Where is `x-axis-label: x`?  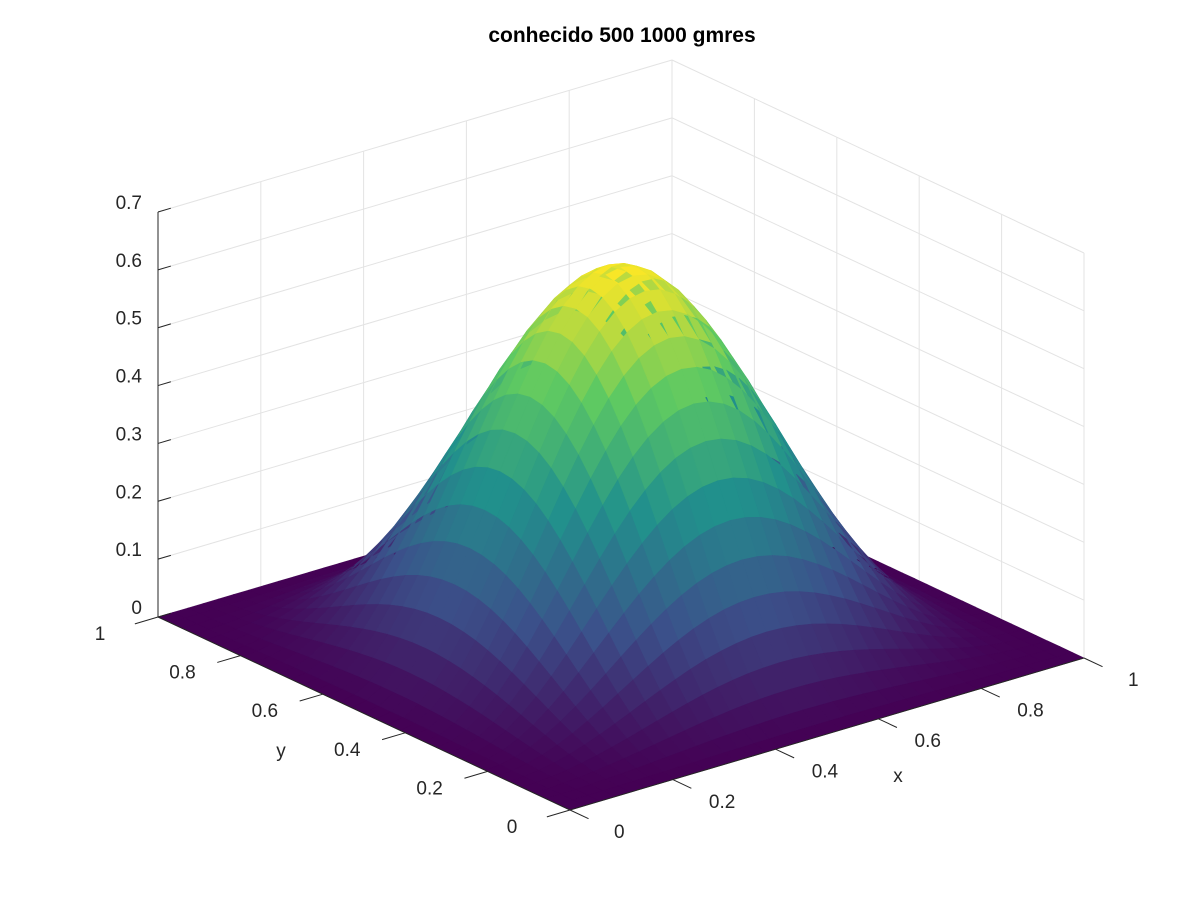
x-axis-label: x is located at coordinates (898, 776).